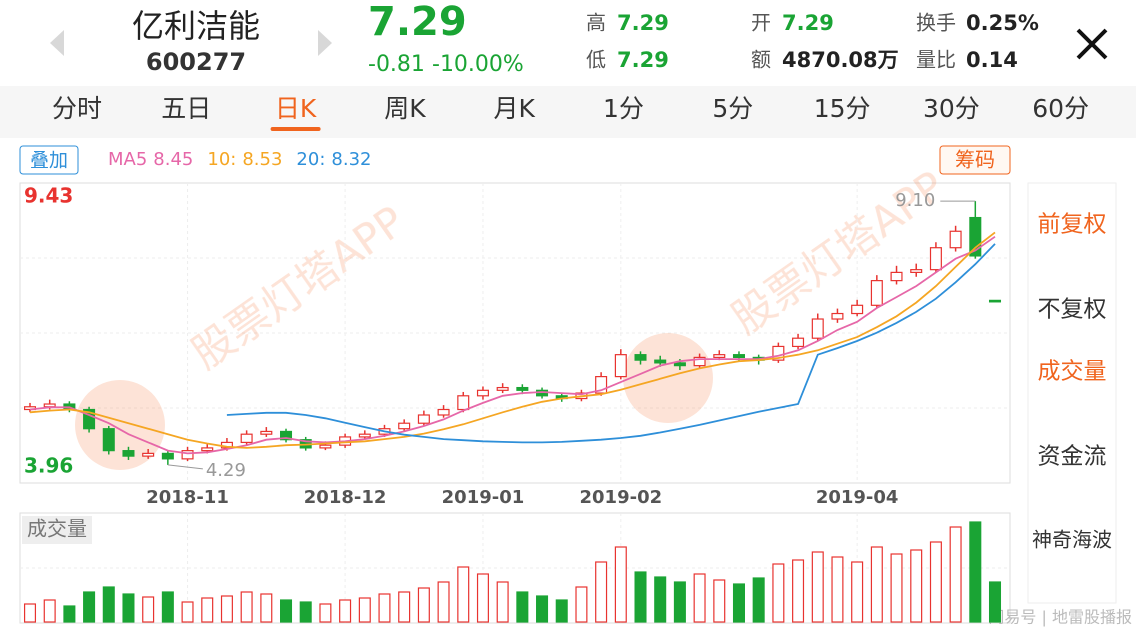 This screenshot has width=1136, height=640. I want to click on tab: 30分, so click(951, 108).